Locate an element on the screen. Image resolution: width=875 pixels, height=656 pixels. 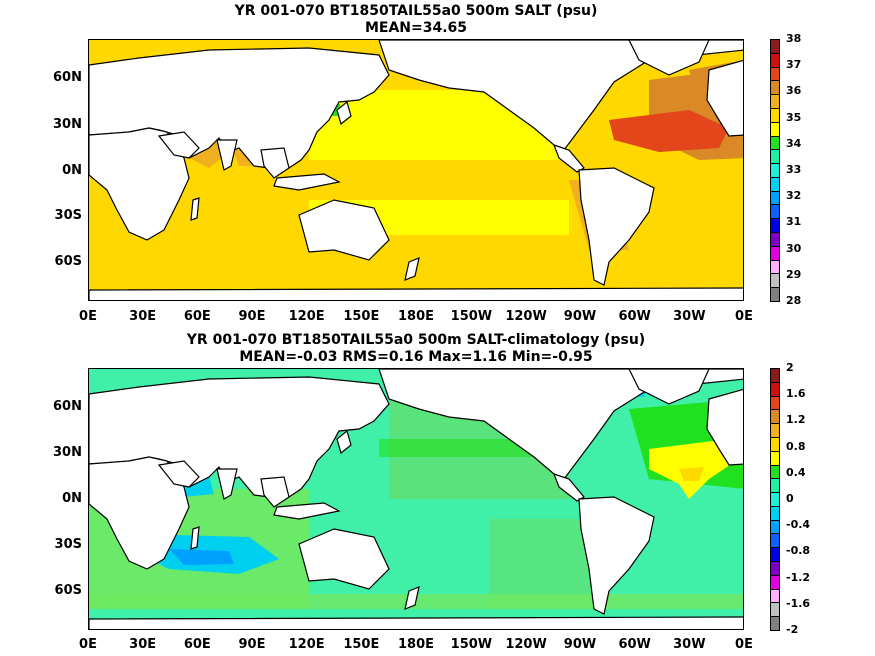
panel1-north-atlantic-max is located at coordinates (669, 131).